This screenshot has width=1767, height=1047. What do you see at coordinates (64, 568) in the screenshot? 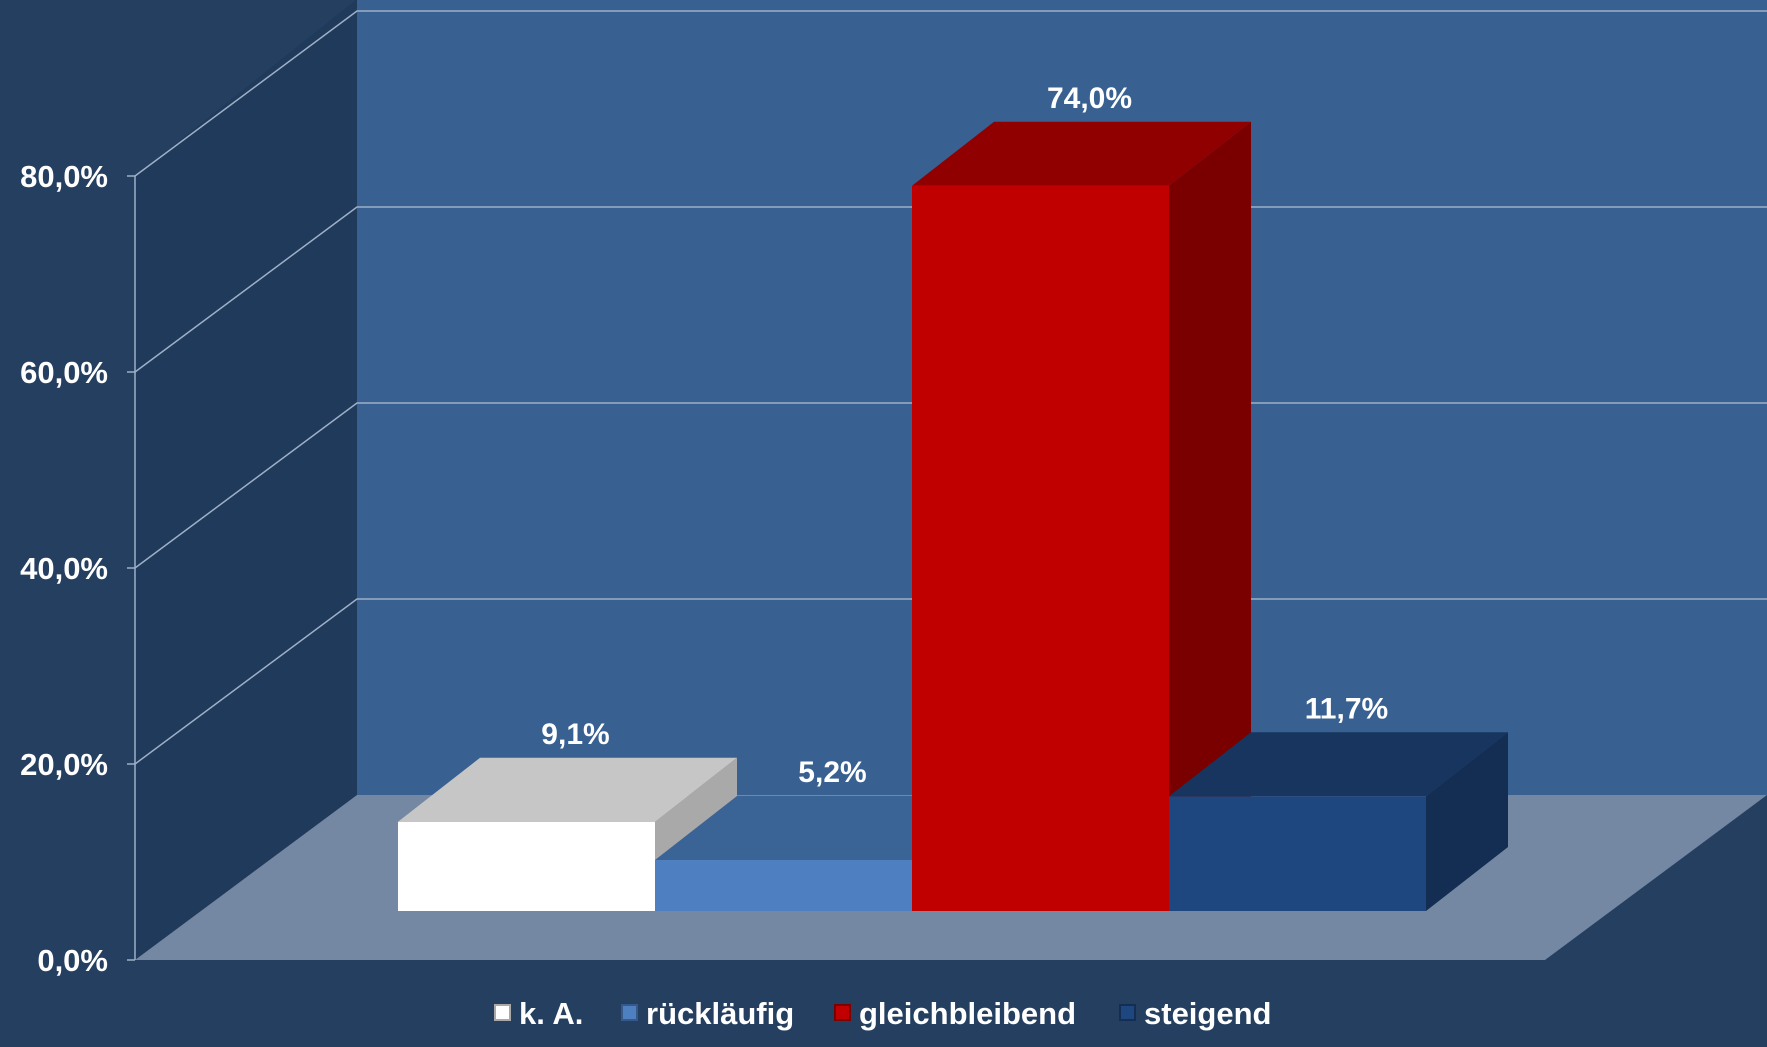
I see `y-tick-label: 40,0%` at bounding box center [64, 568].